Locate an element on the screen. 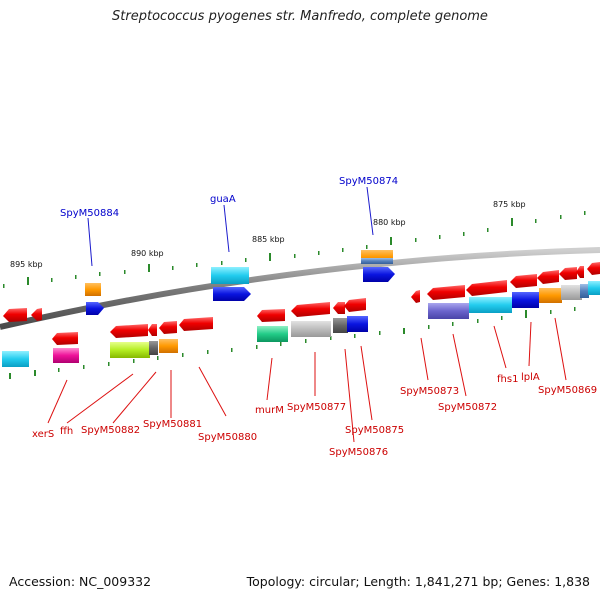 Image resolution: width=600 pixels, height=600 pixels. gene-label-SpyM50881: SpyM50881 is located at coordinates (172, 424).